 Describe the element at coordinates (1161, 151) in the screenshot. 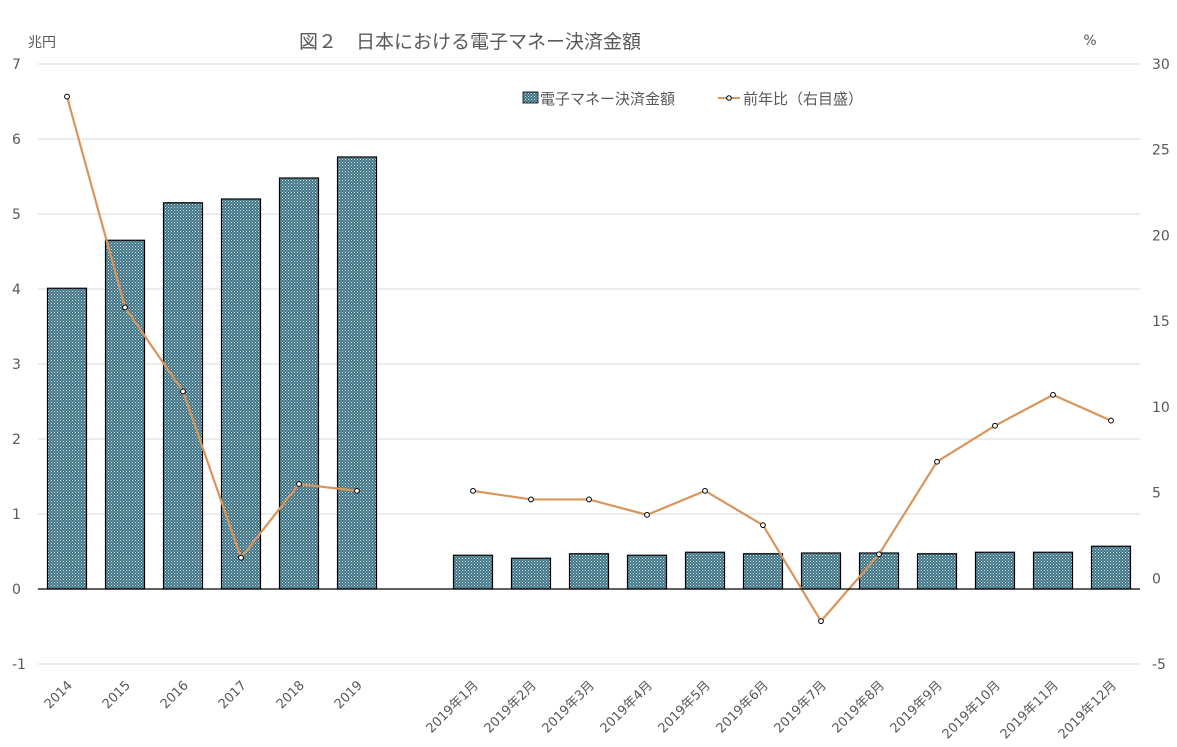

I see `right-axis-tick: 25` at that location.